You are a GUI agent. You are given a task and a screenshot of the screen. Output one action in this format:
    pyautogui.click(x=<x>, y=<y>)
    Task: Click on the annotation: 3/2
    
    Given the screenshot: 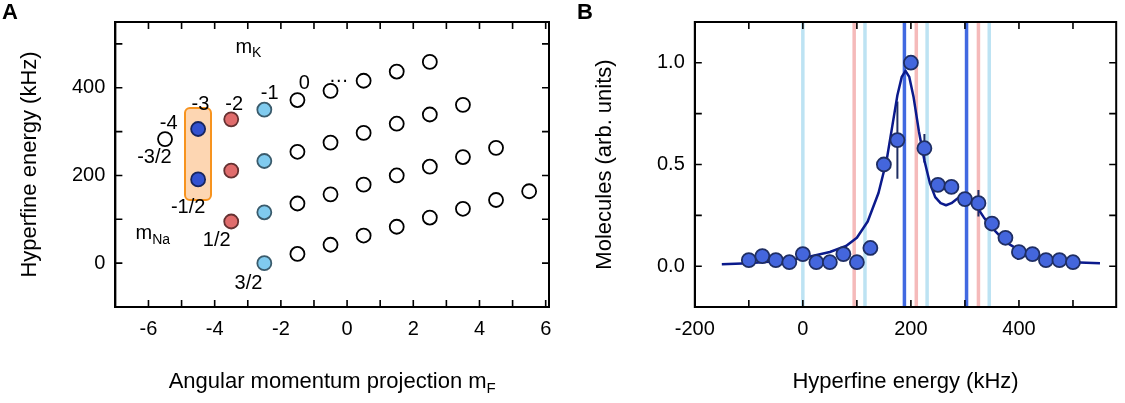 What is the action you would take?
    pyautogui.click(x=248, y=282)
    